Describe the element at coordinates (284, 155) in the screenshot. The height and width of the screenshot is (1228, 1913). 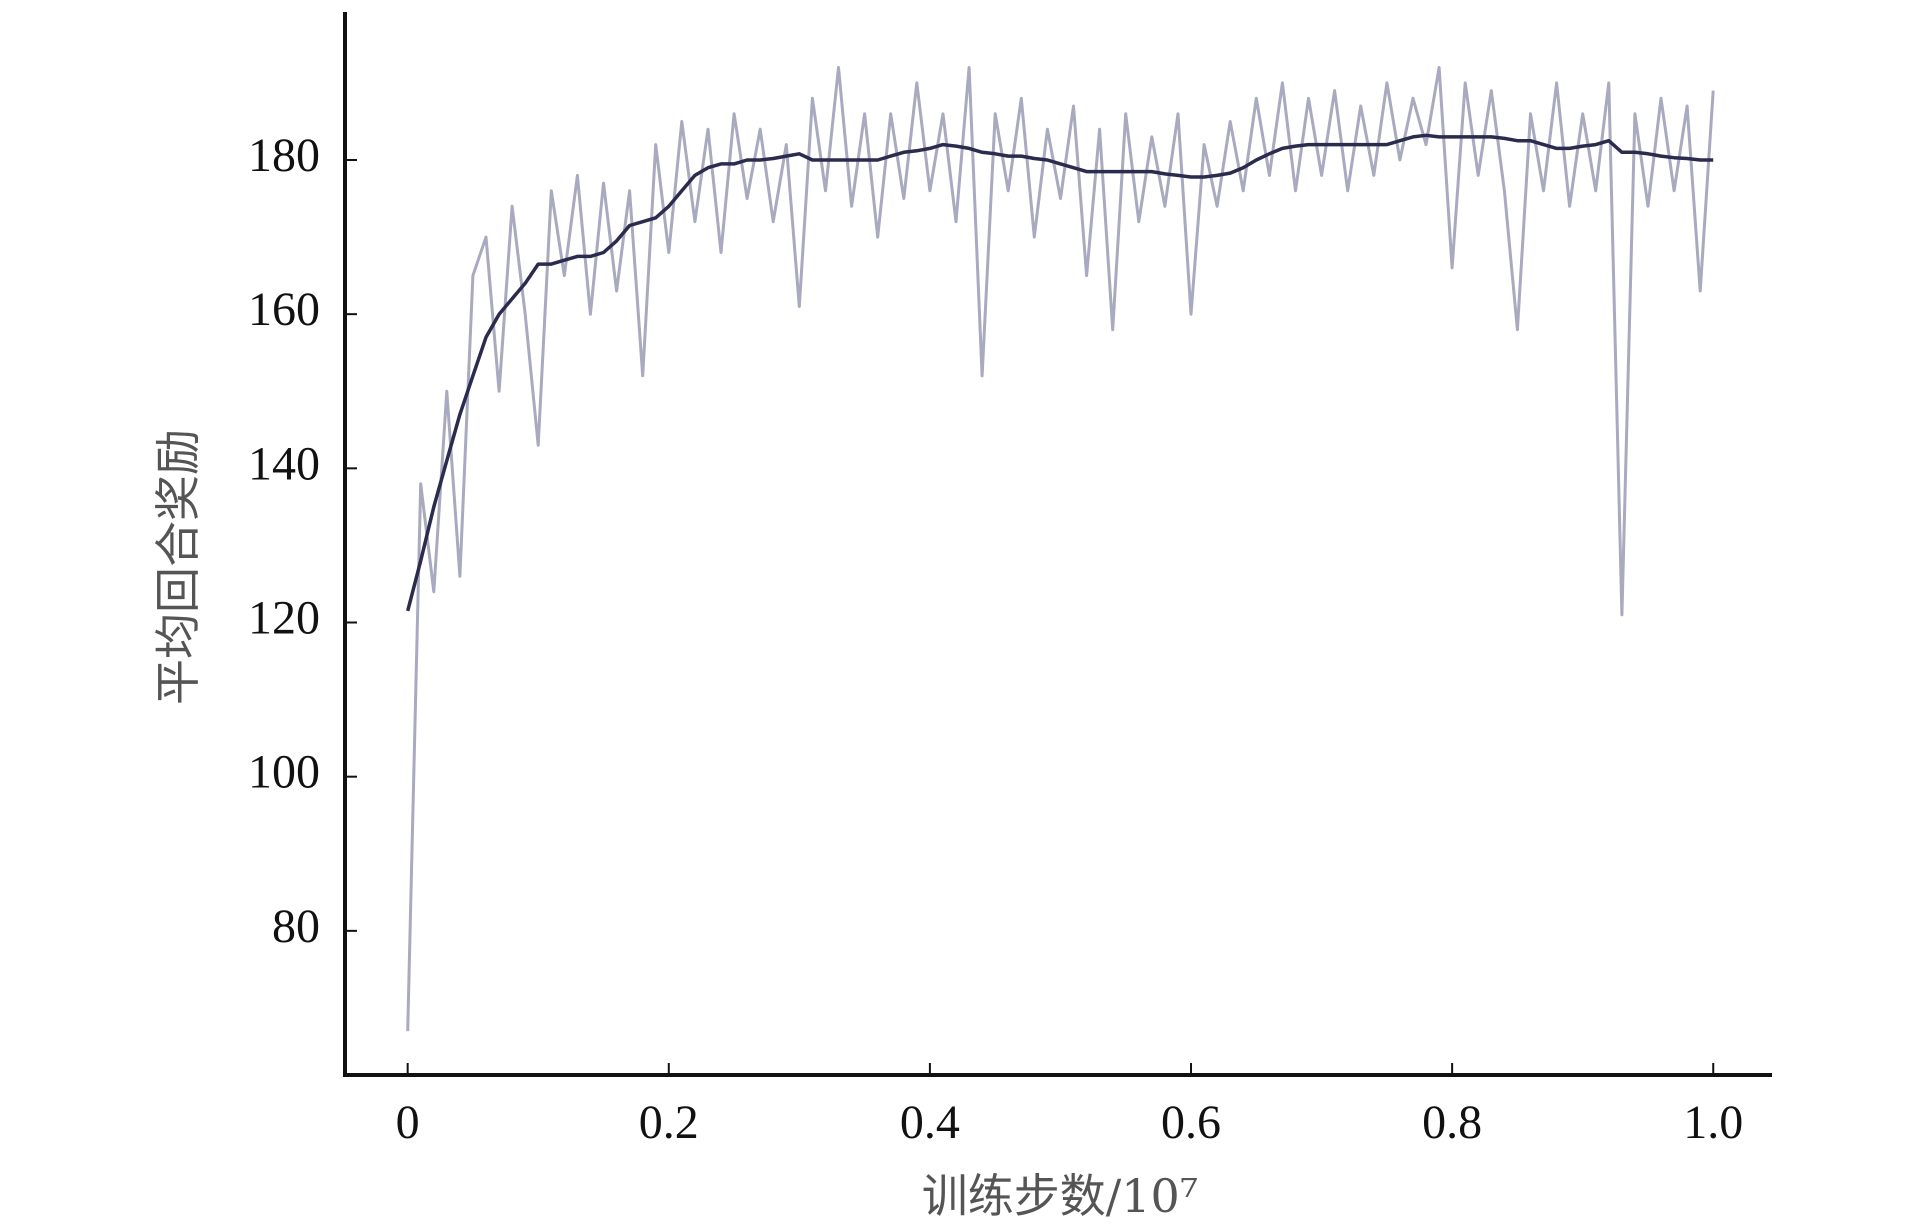
I see `y-tick-label: 180` at that location.